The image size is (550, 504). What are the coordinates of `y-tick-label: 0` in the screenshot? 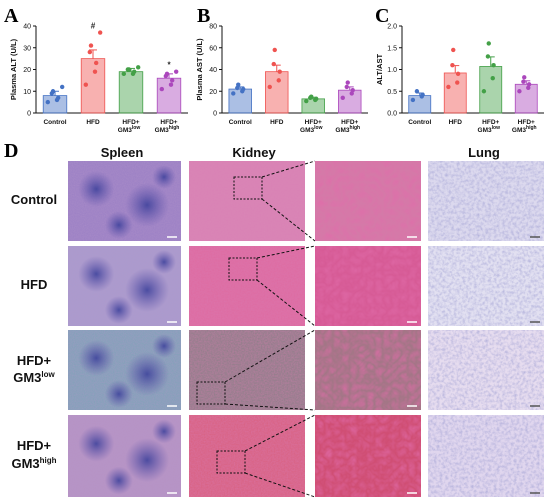 It's located at (215, 114).